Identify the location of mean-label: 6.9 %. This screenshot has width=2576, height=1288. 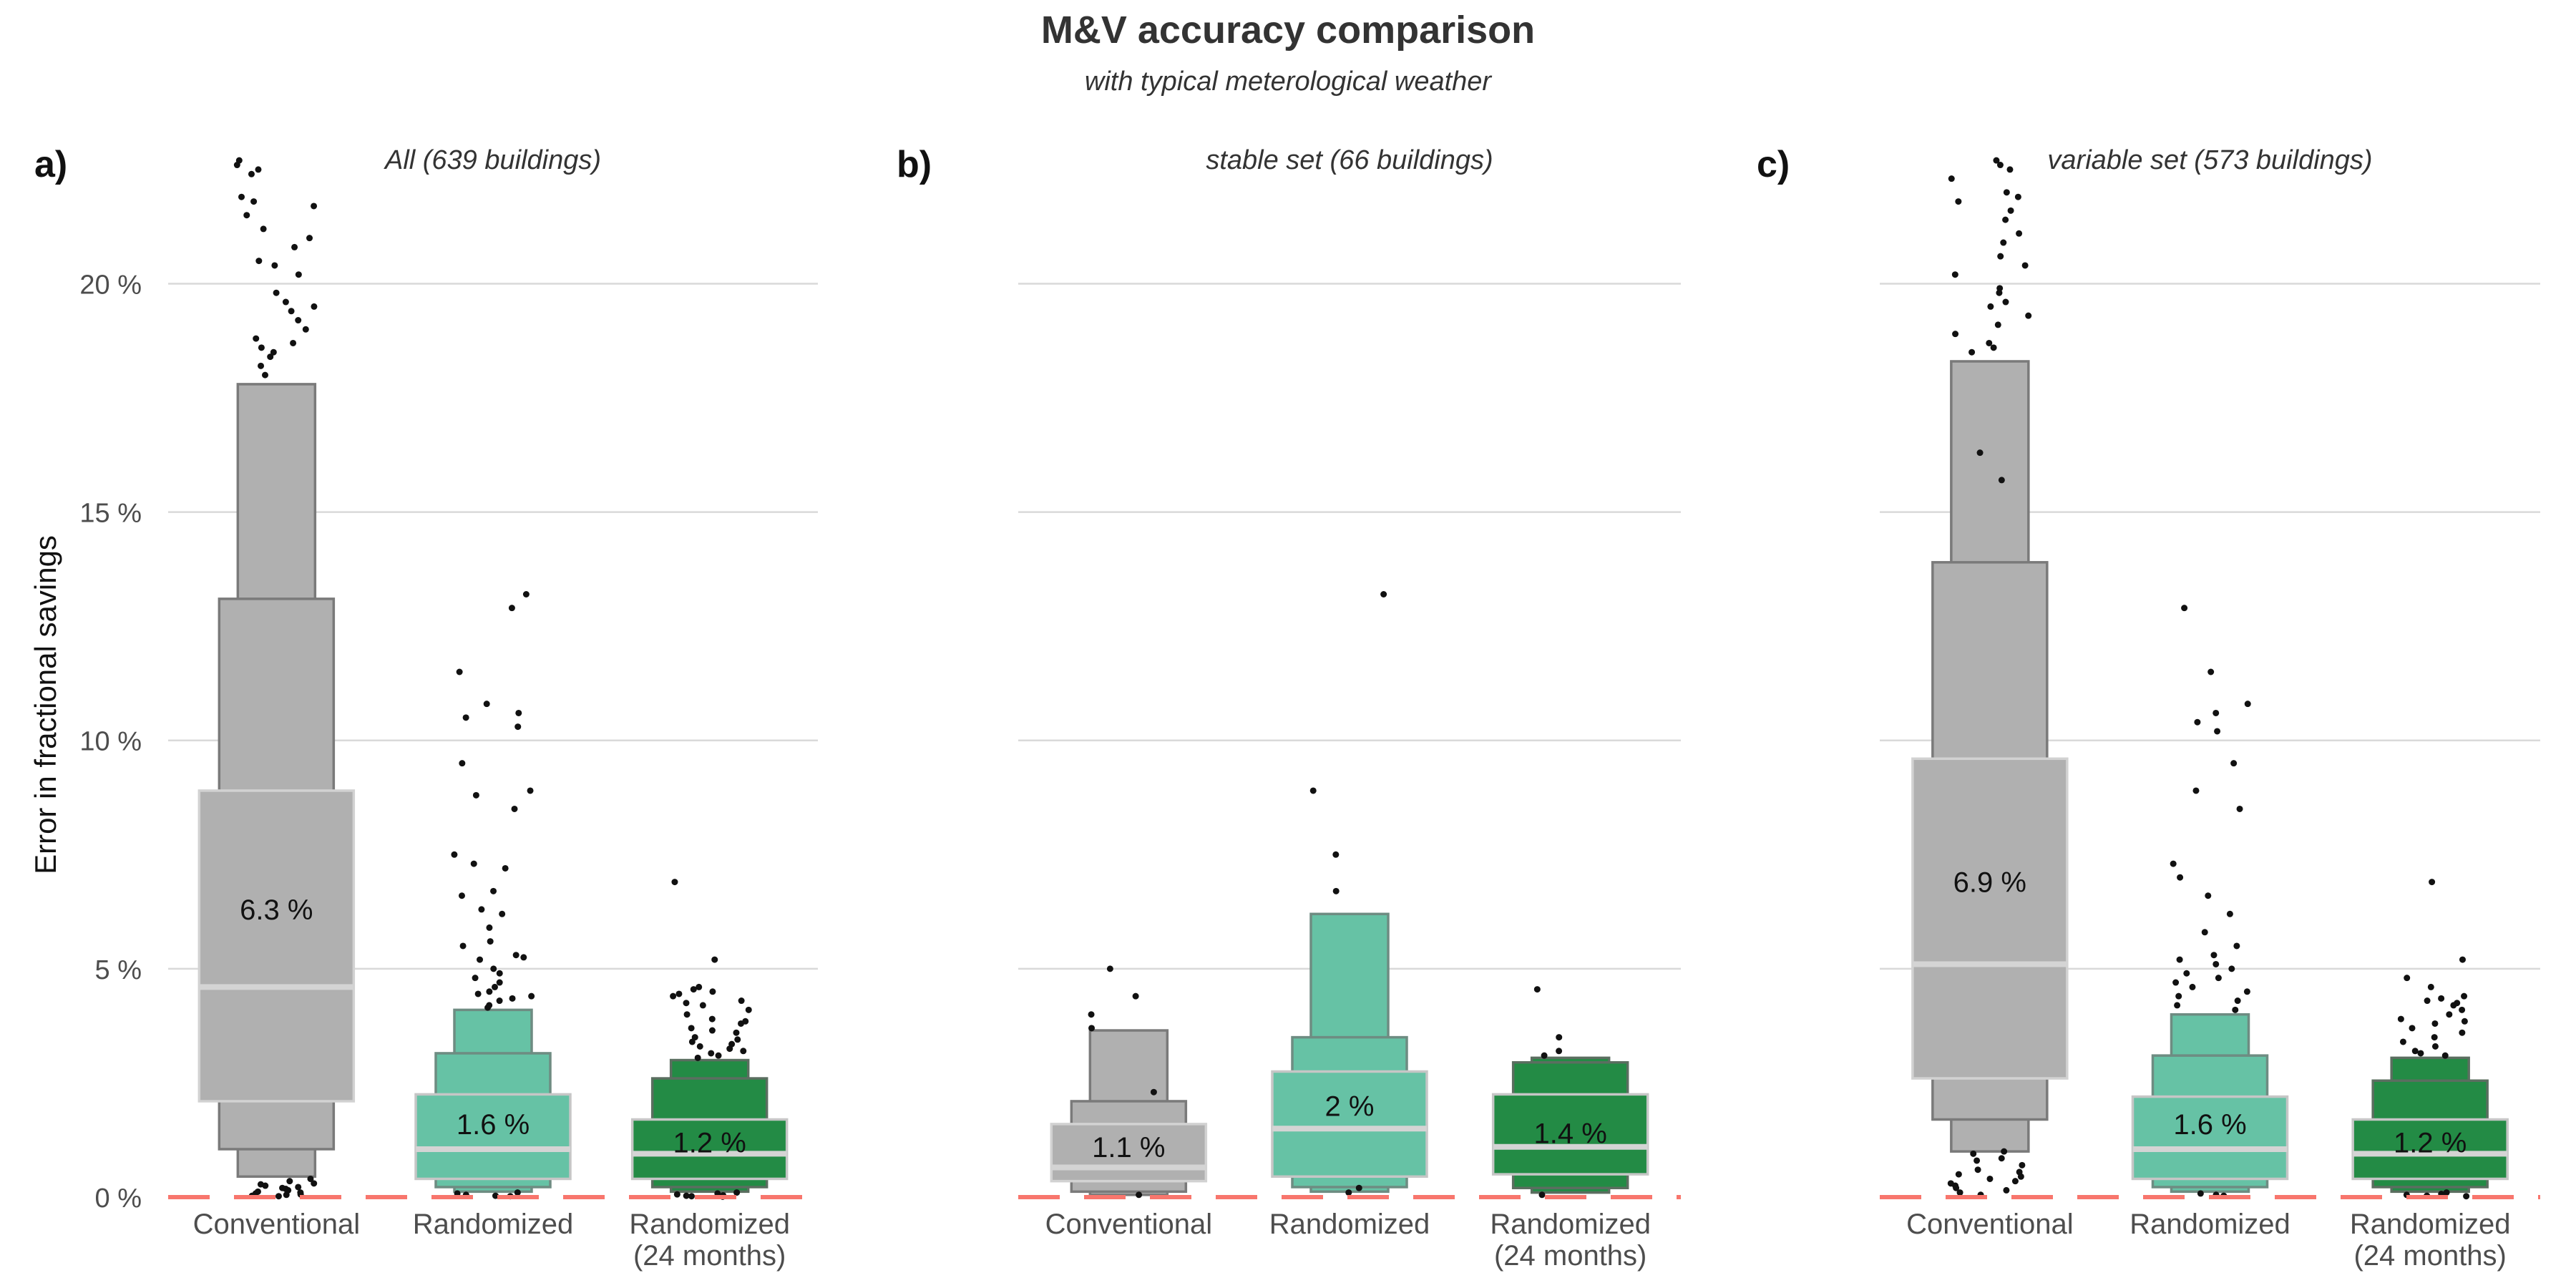
(1989, 883).